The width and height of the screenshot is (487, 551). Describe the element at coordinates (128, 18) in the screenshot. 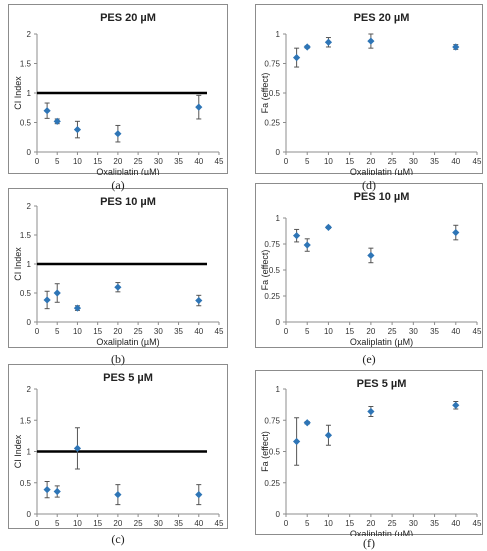

I see `chart-title: PES 20 µM` at that location.